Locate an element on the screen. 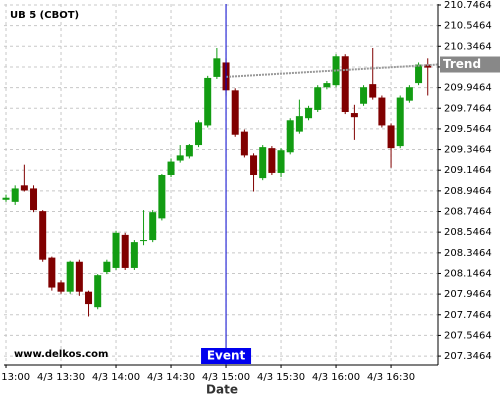 This screenshot has height=400, width=500. y-tick-label: 208.7464 is located at coordinates (468, 212).